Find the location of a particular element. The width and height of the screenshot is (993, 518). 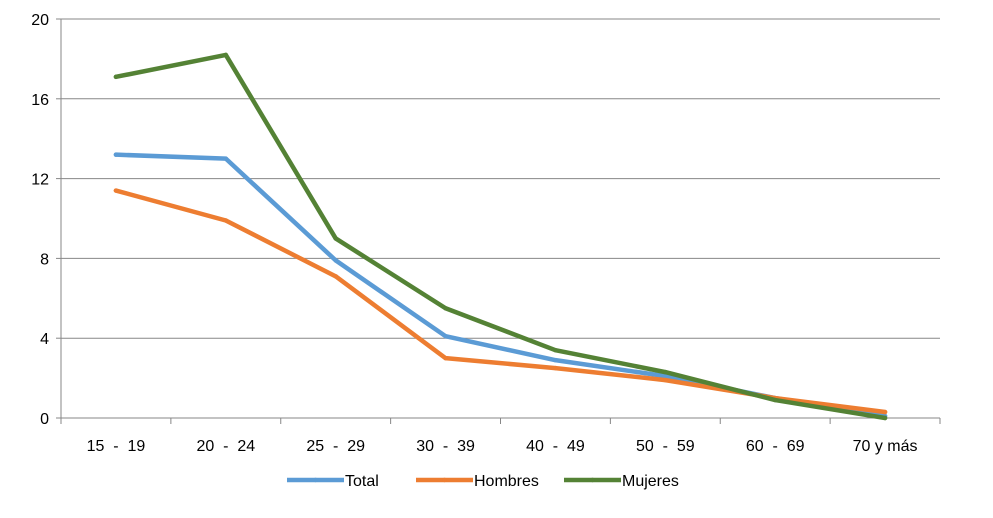

x-tick-label: 15 - 19 is located at coordinates (116, 446).